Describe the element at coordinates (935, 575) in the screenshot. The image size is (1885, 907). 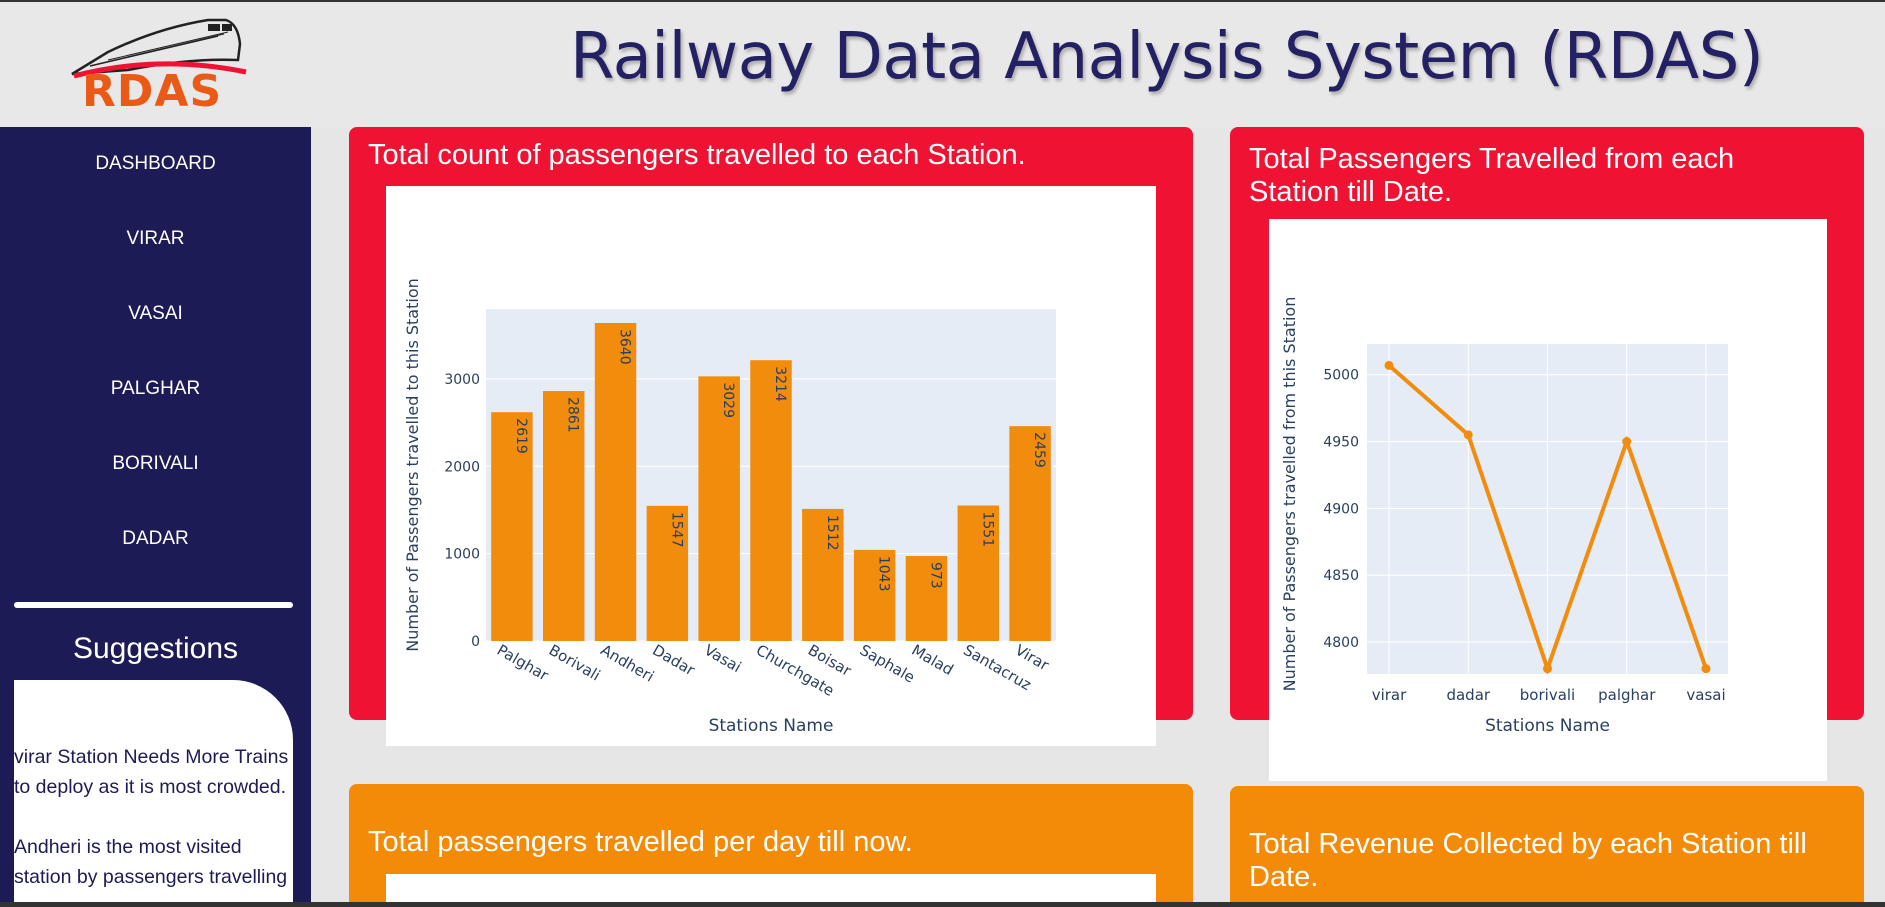
I see `bar-value-label: 973` at that location.